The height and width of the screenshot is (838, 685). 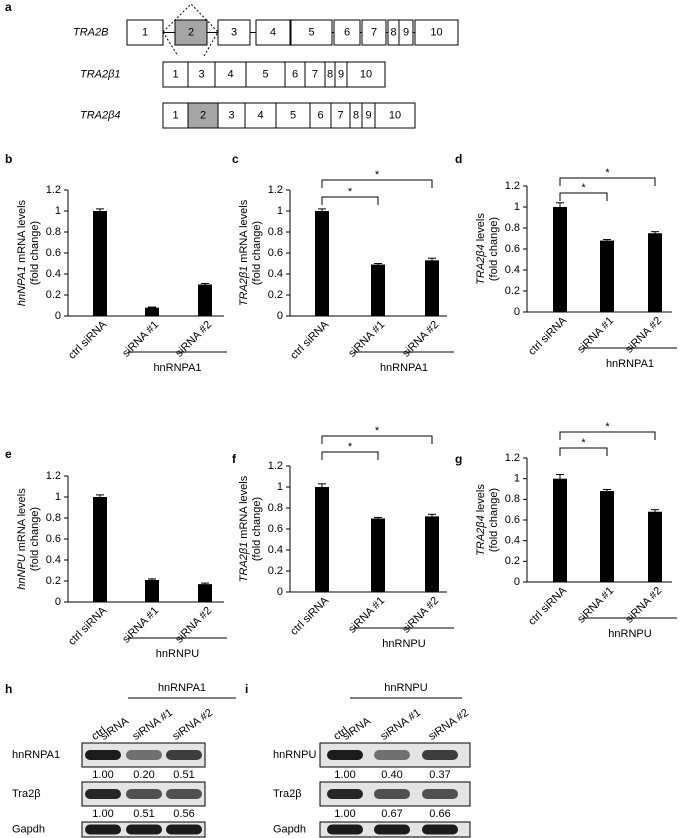 I want to click on exon-label: 4, so click(x=260, y=115).